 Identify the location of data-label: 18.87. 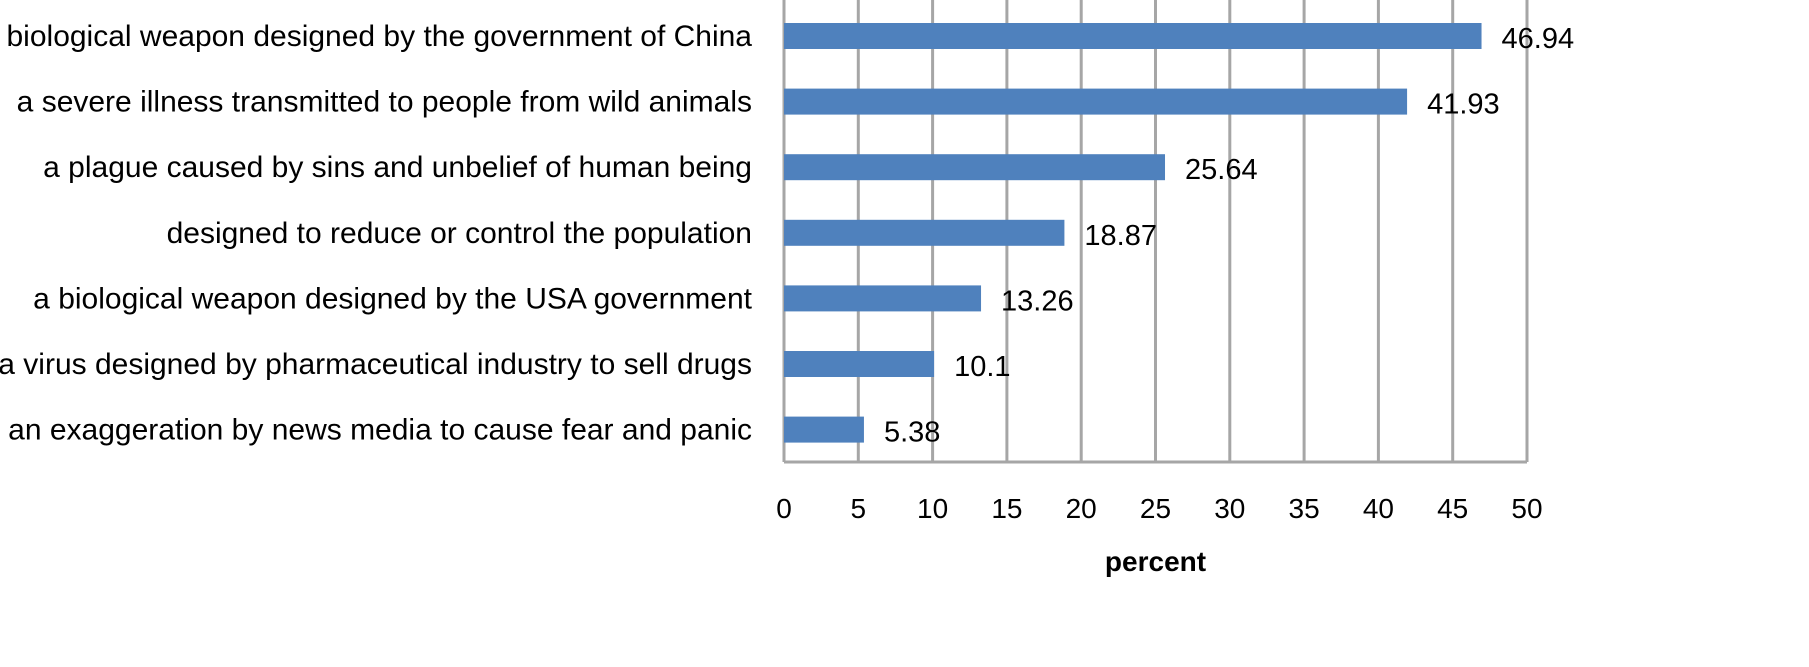
(1120, 236).